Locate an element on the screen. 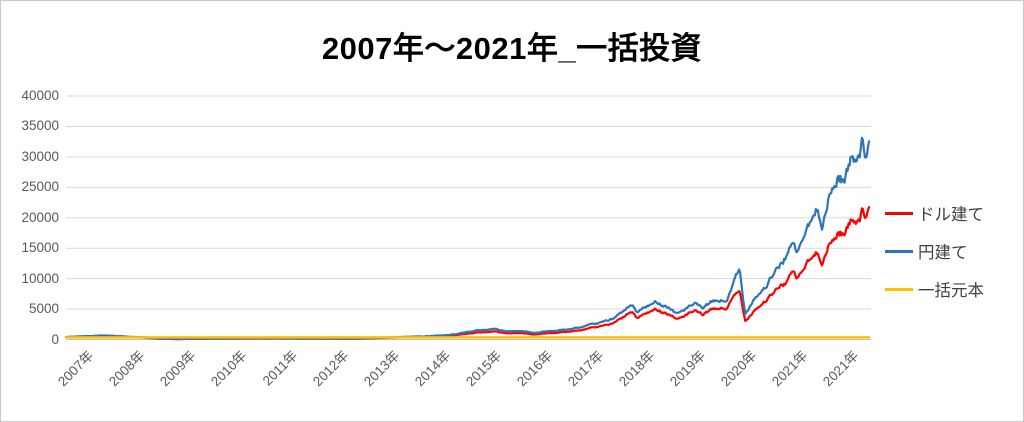 The image size is (1024, 422). legend: ドル建て 円建て 一括元本 is located at coordinates (934, 258).